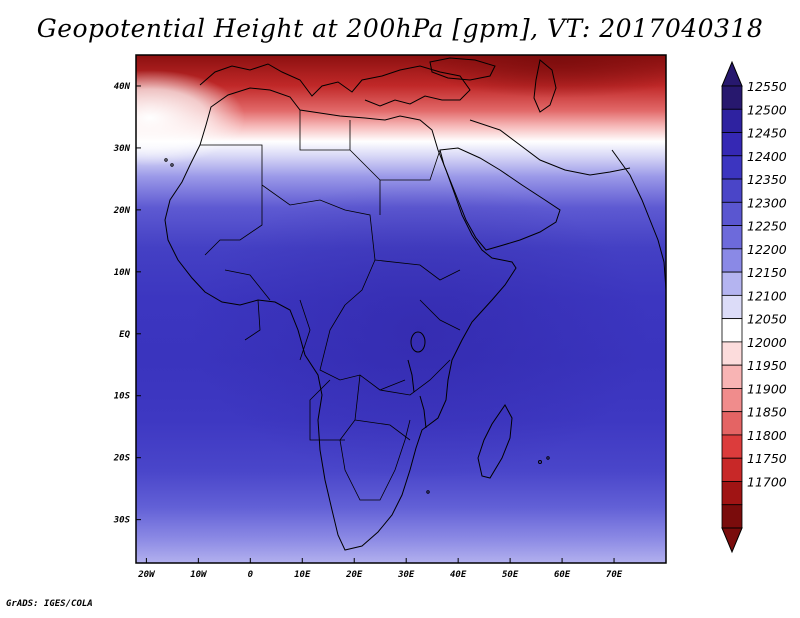 The width and height of the screenshot is (800, 618). What do you see at coordinates (500, 199) in the screenshot?
I see `arabia-coastline` at bounding box center [500, 199].